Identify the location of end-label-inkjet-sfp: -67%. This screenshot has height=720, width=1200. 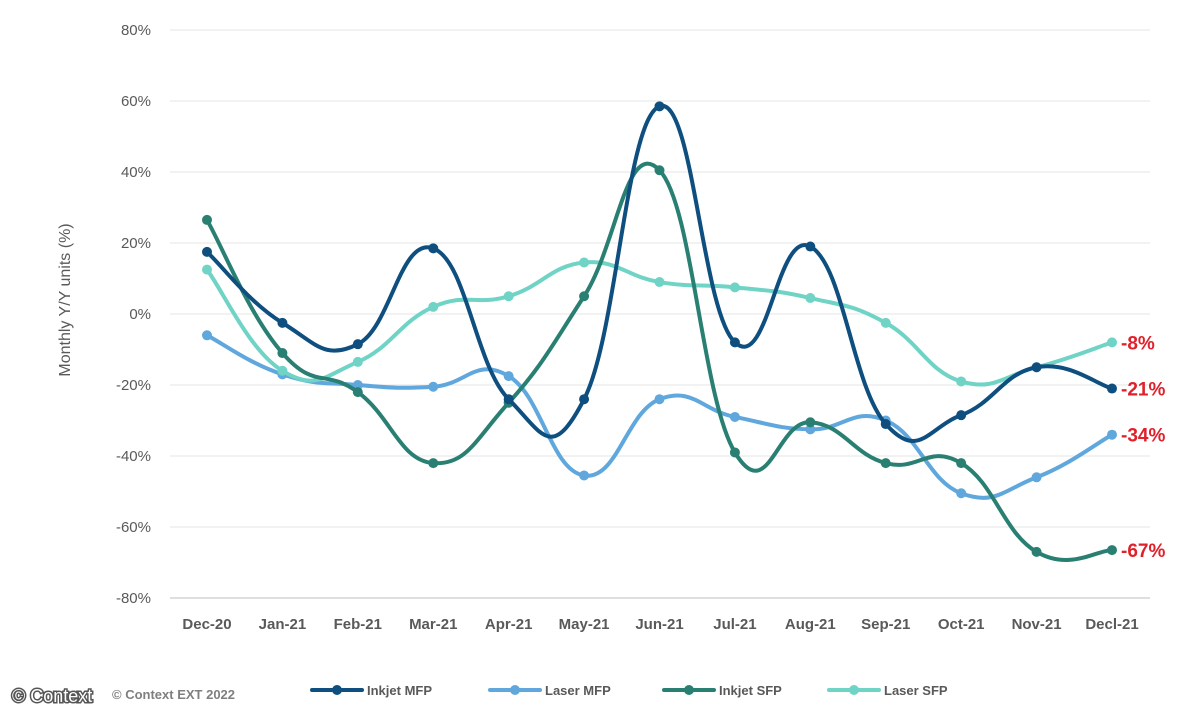
(1143, 551).